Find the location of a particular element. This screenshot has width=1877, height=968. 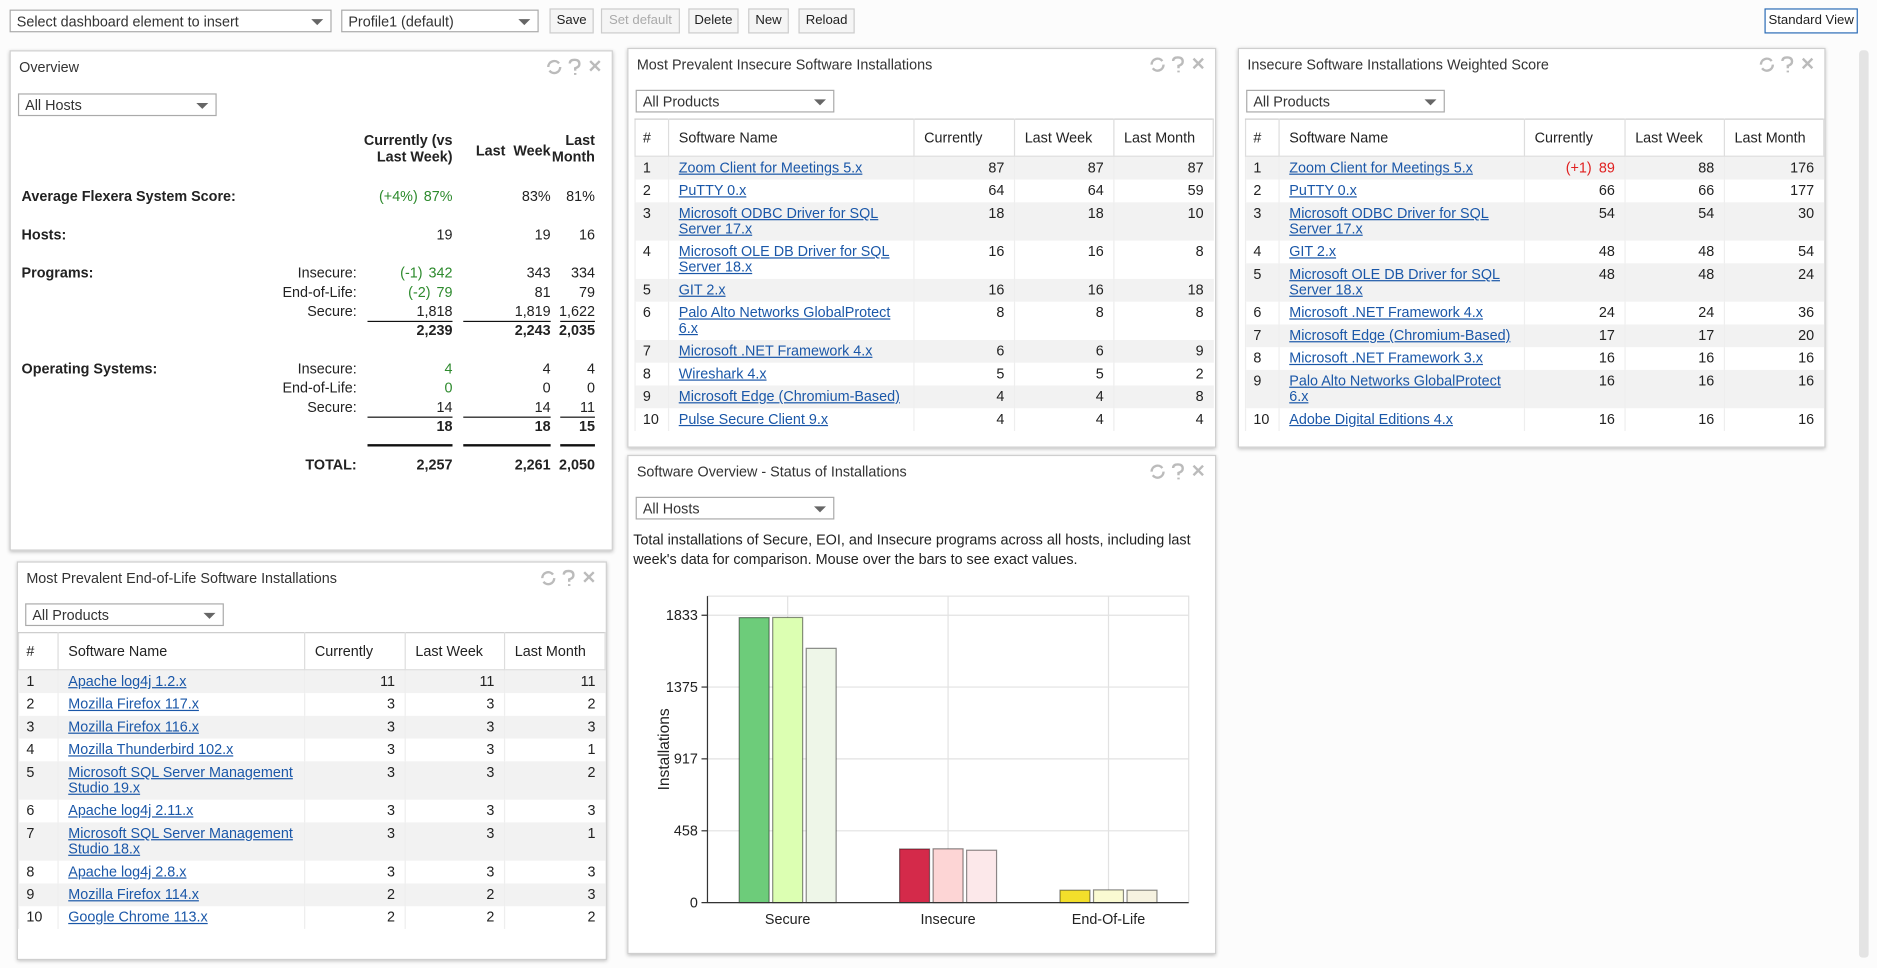

group-label: Programs: is located at coordinates (57, 273).